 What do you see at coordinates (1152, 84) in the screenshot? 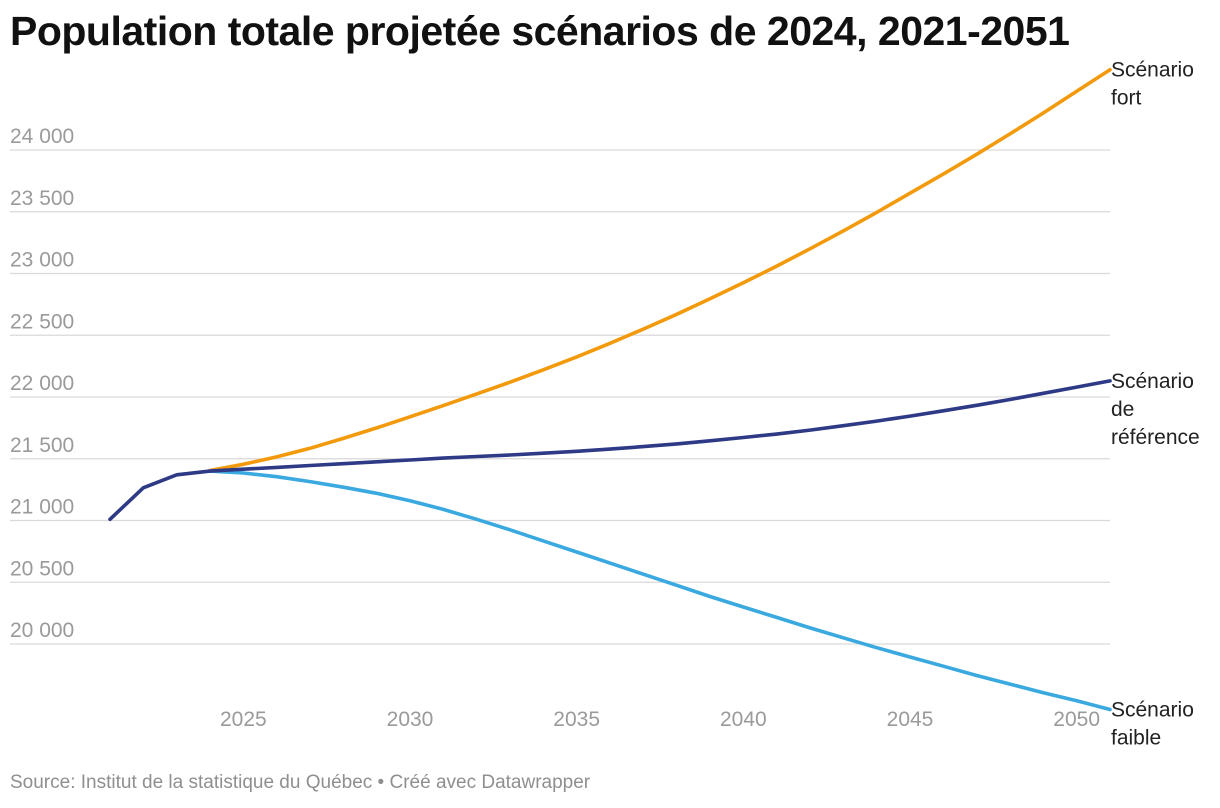
I see `series-label-0: Scénario fort` at bounding box center [1152, 84].